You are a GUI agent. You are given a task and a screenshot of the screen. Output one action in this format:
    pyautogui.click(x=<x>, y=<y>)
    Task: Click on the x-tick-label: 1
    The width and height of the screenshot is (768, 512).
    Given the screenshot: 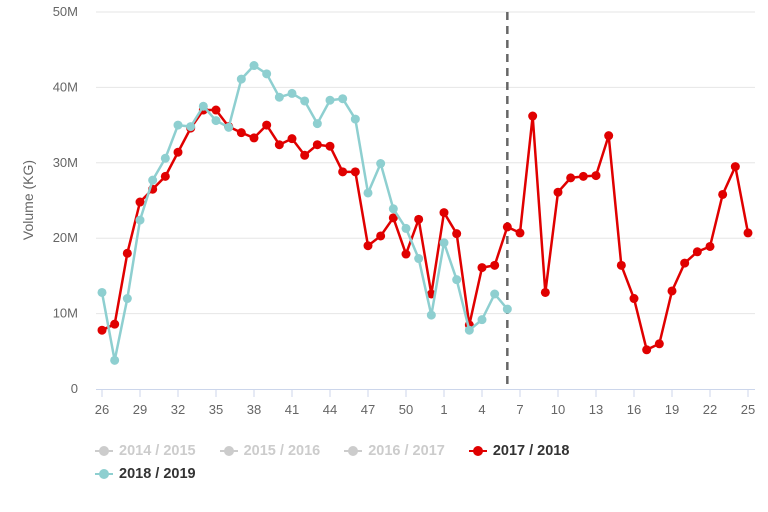 What is the action you would take?
    pyautogui.click(x=443, y=409)
    